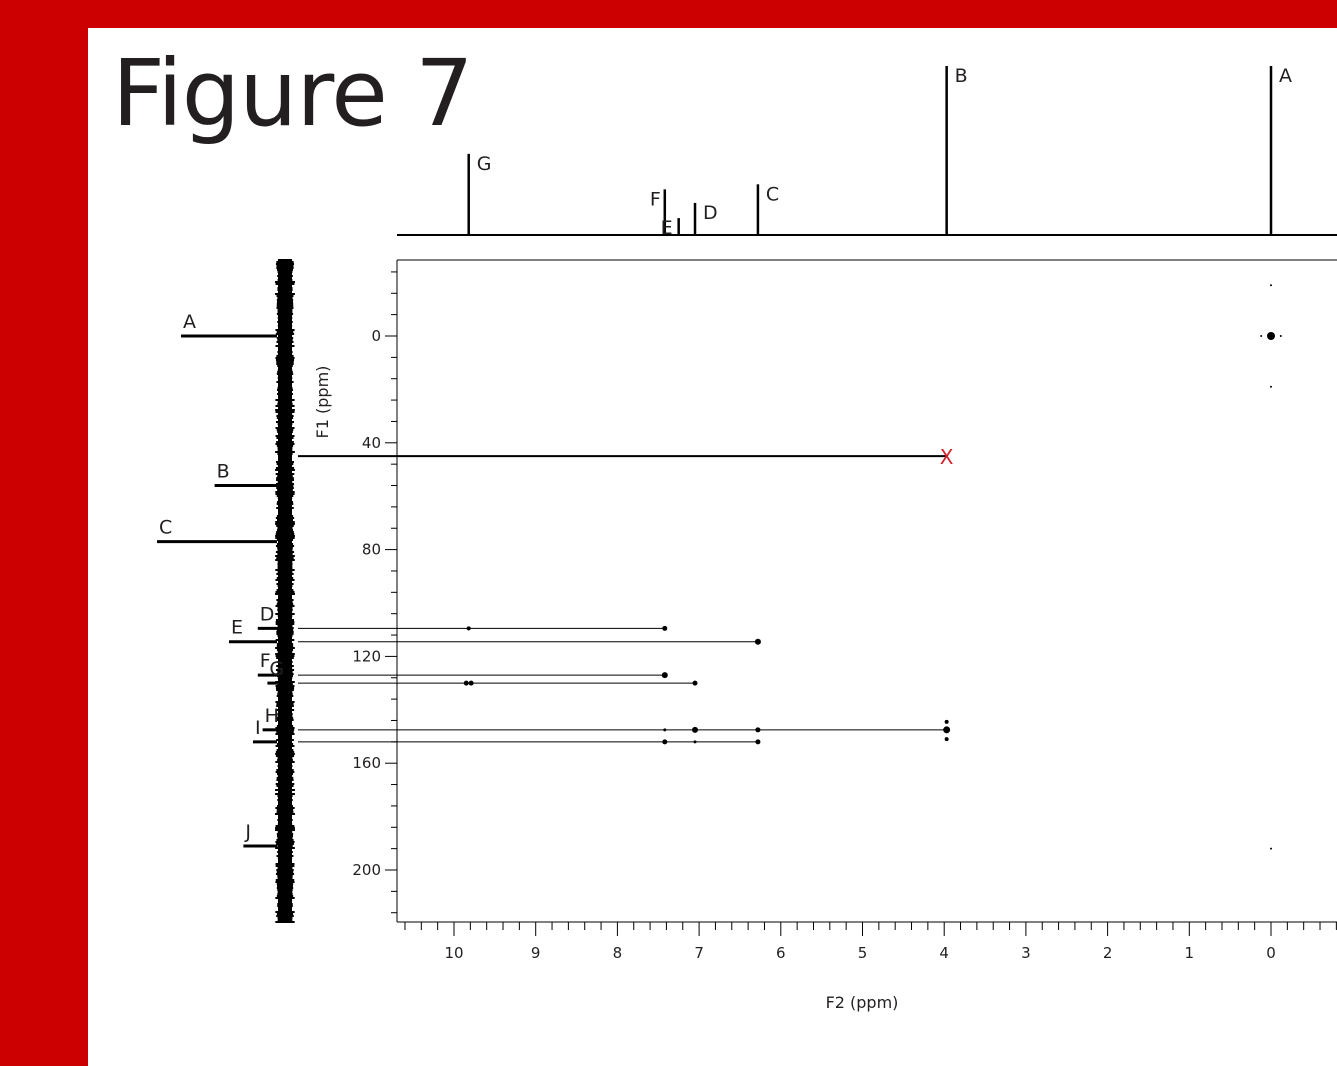 This screenshot has height=1066, width=1337. What do you see at coordinates (668, 14) in the screenshot?
I see `top-red-band` at bounding box center [668, 14].